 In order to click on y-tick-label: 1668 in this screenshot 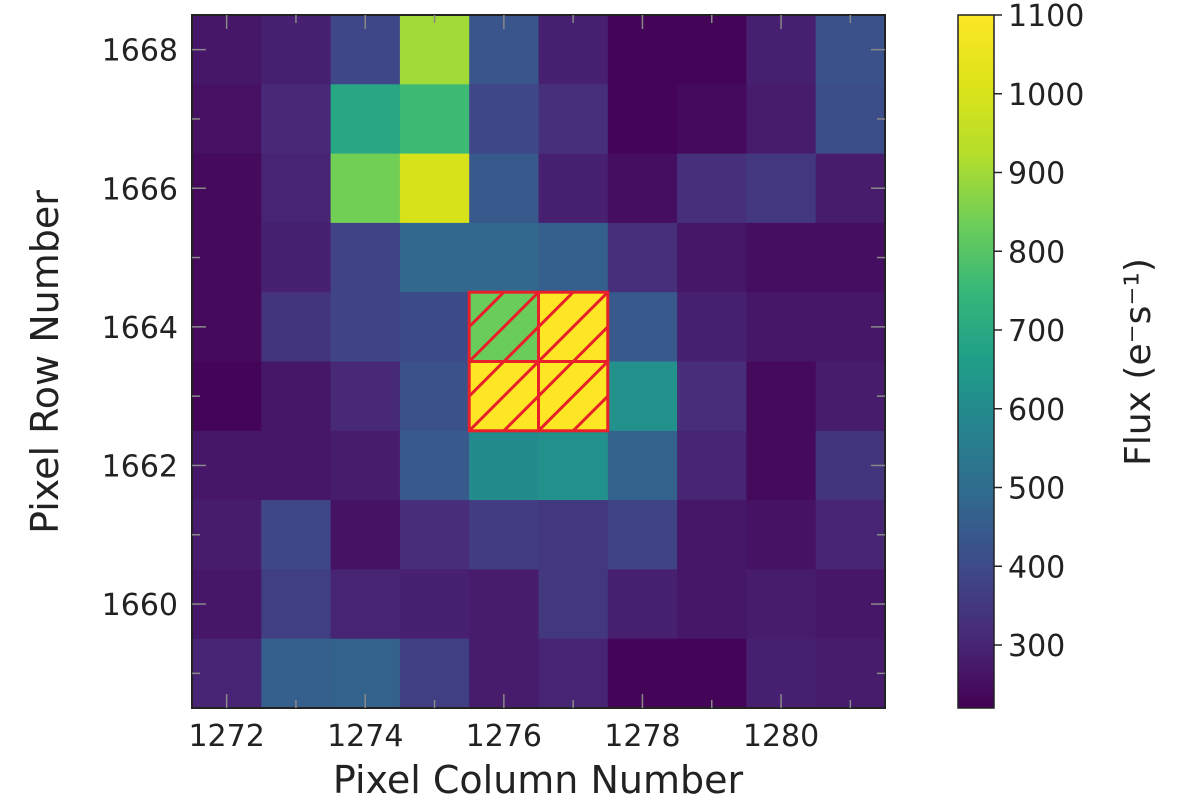, I will do `click(140, 51)`.